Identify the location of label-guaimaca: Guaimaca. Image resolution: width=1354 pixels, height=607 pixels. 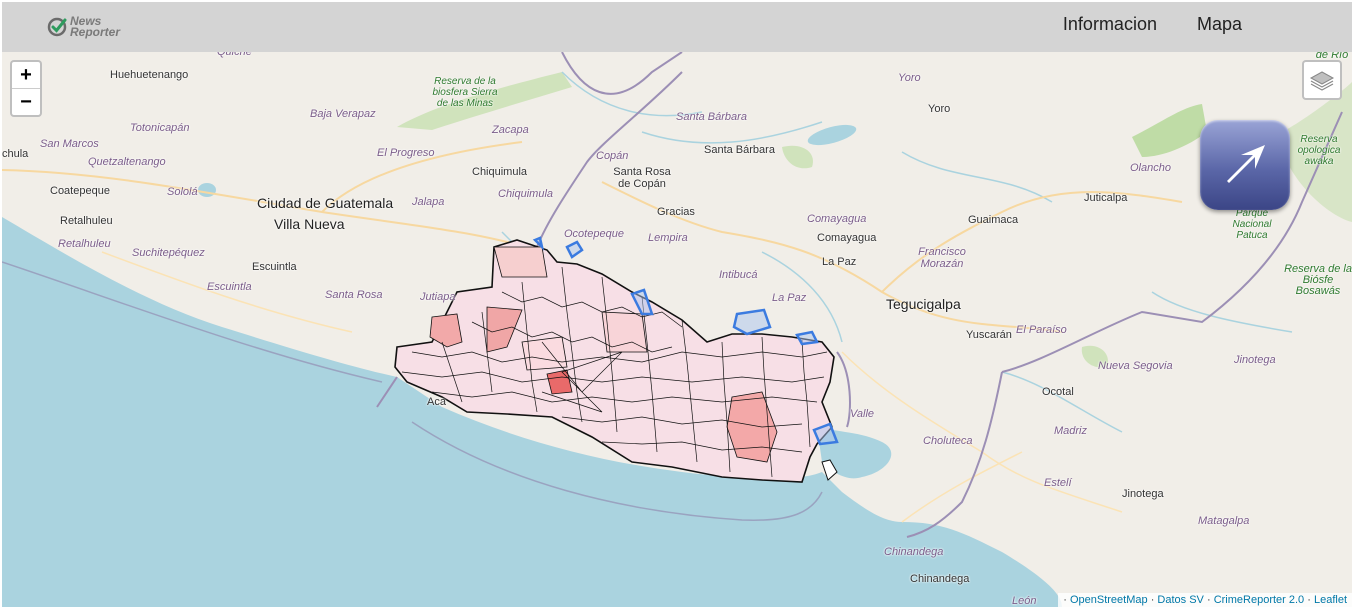
(993, 220).